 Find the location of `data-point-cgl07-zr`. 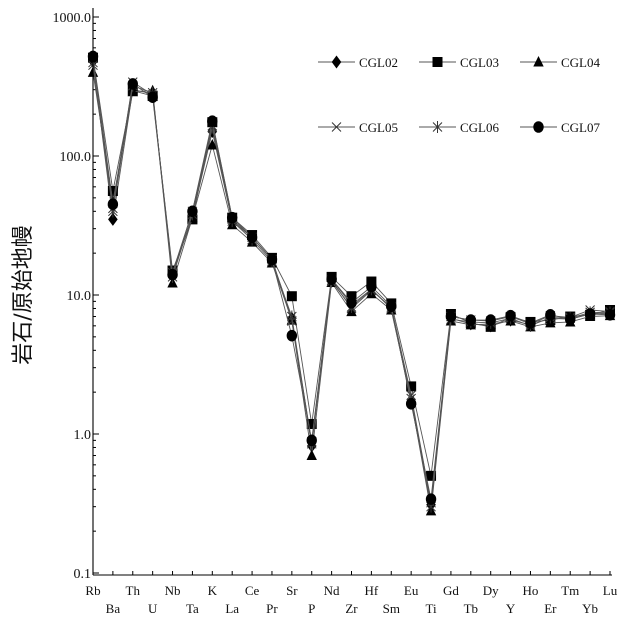

data-point-cgl07-zr is located at coordinates (351, 302).